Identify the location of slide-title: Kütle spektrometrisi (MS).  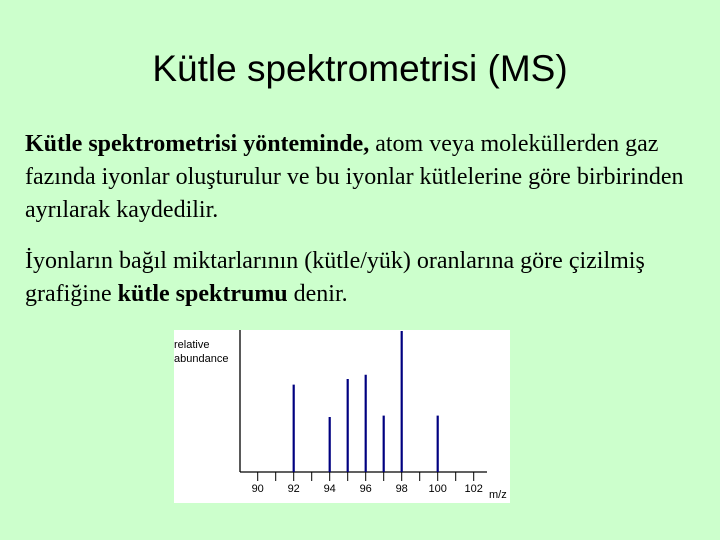
(360, 68).